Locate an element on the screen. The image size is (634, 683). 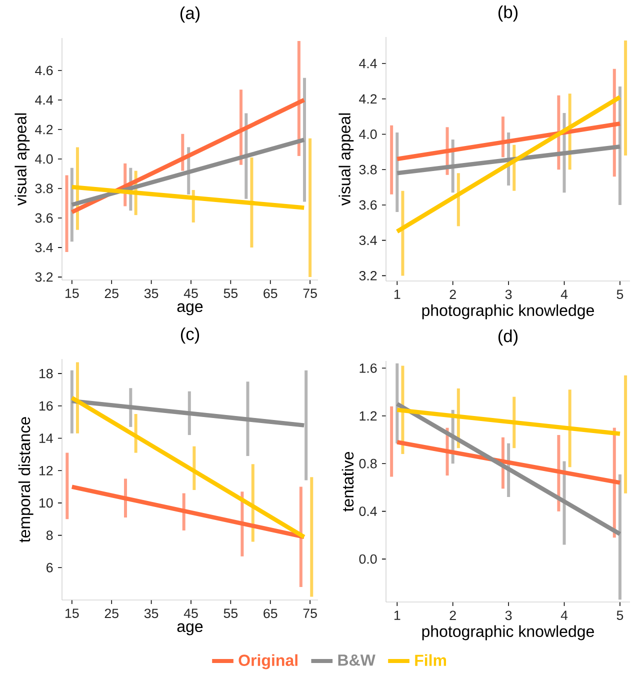
y-tick-label: 1.2 is located at coordinates (368, 416).